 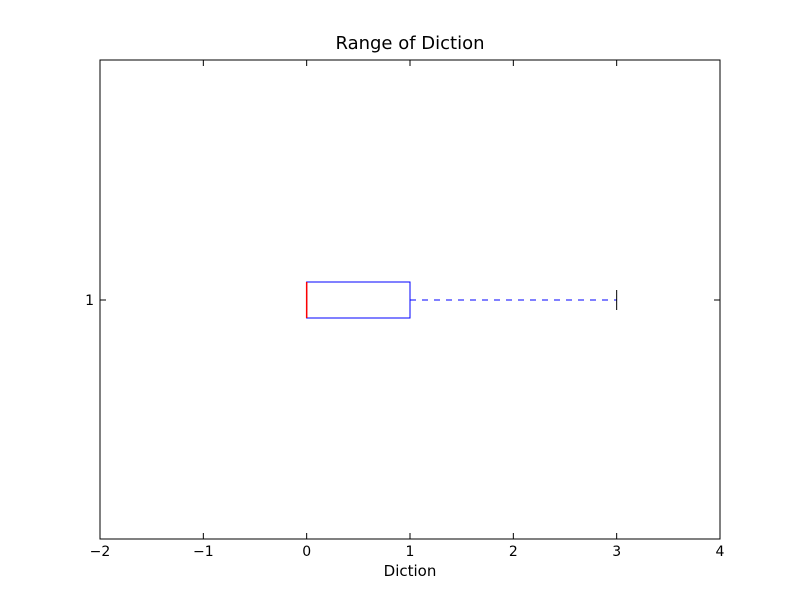 I want to click on x-tick-label: 0, so click(x=306, y=552).